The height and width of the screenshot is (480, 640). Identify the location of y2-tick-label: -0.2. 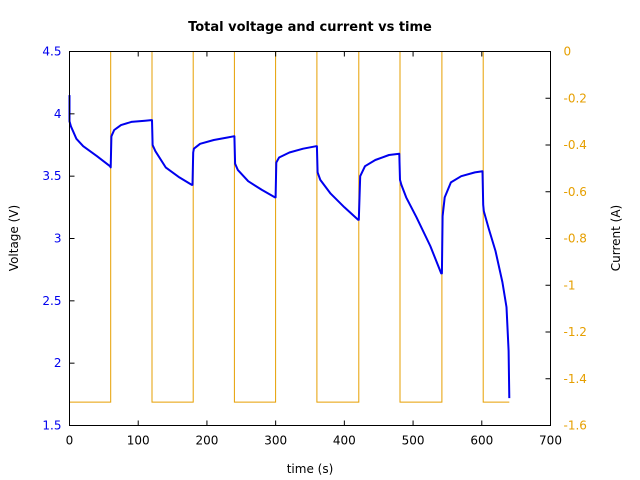
(575, 98).